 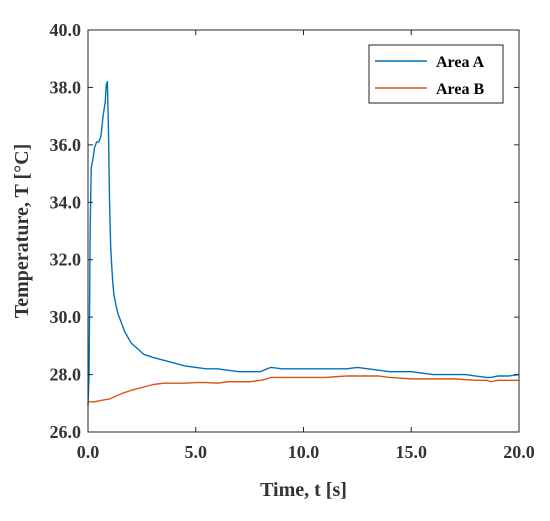 What do you see at coordinates (66, 317) in the screenshot?
I see `y-tick-label: 30.0` at bounding box center [66, 317].